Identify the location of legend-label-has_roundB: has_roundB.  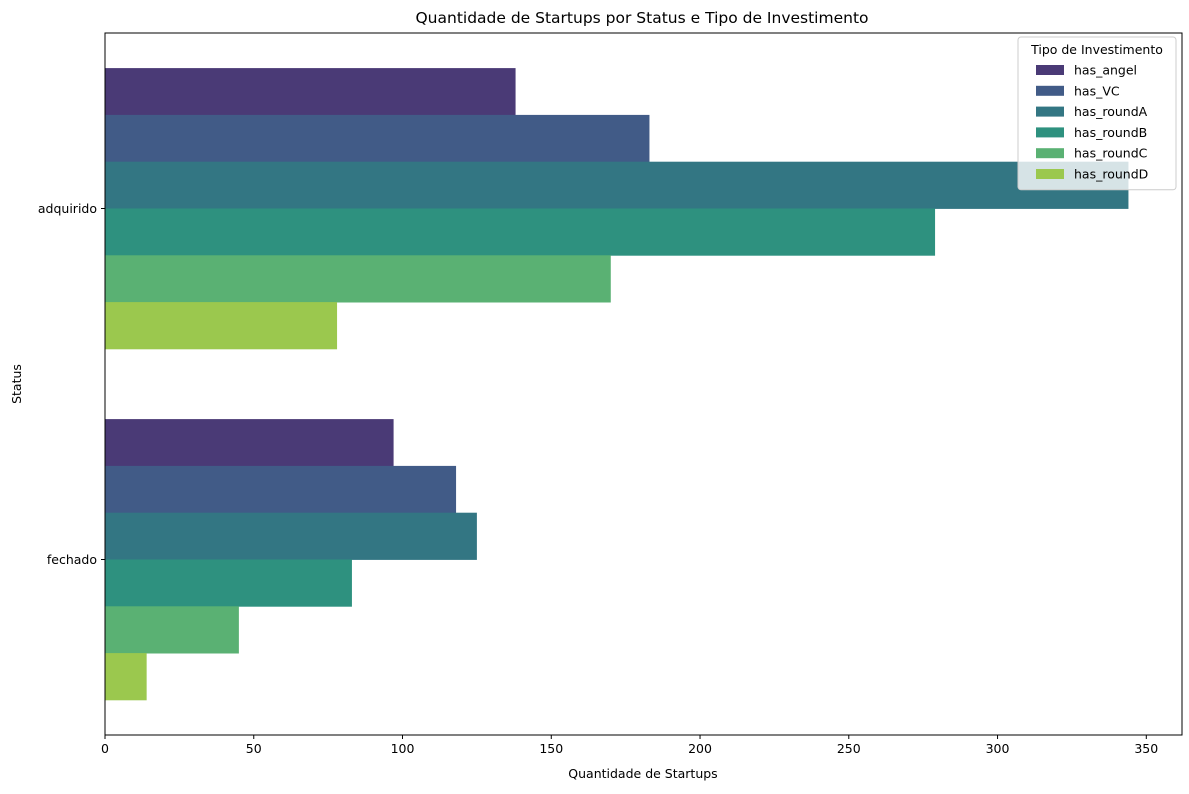
(1110, 132).